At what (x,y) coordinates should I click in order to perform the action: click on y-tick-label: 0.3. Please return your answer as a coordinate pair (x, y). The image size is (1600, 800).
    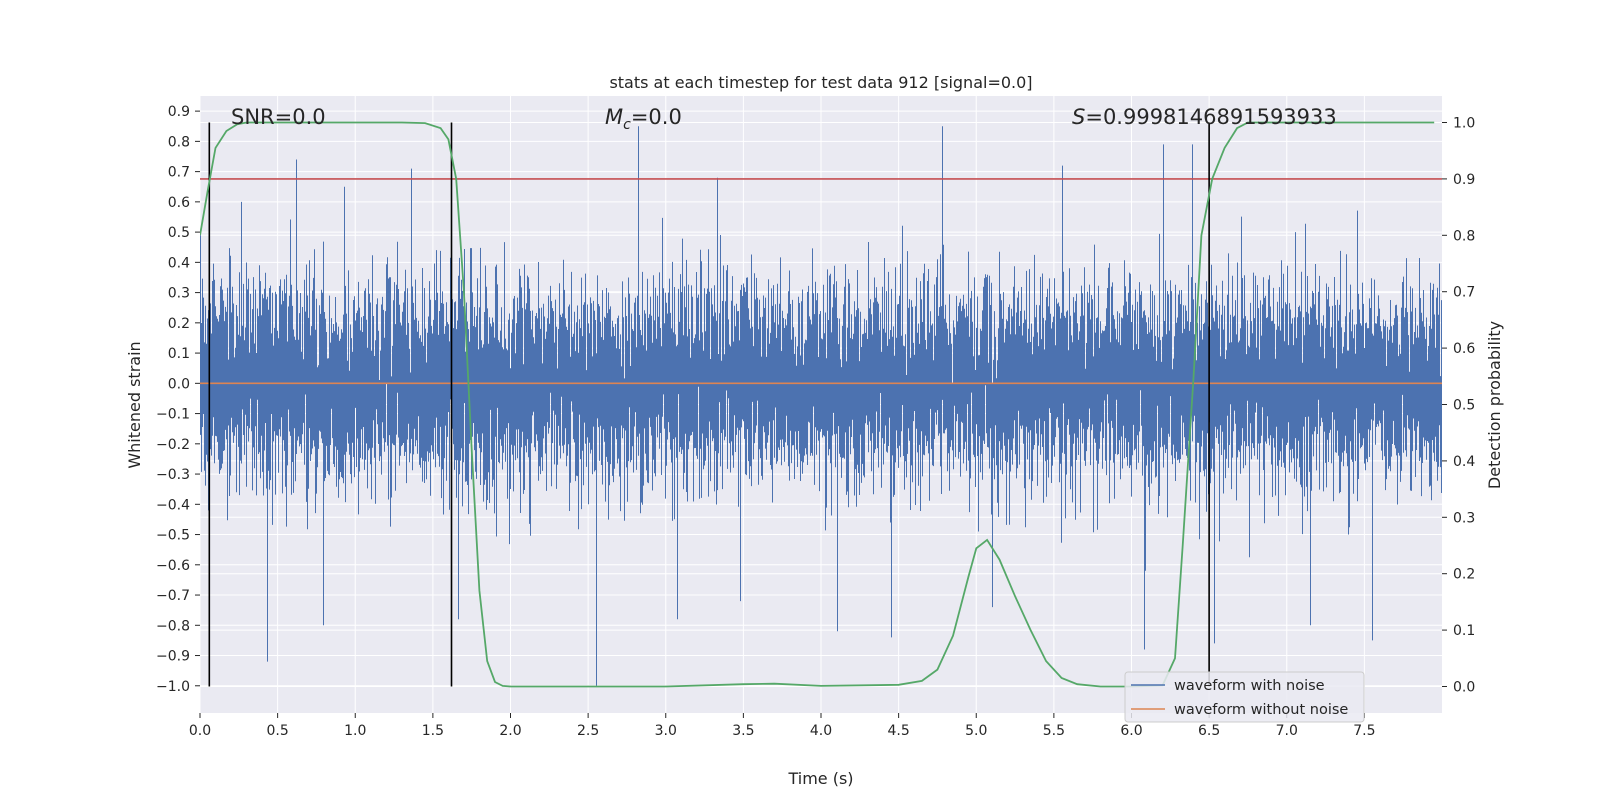
    Looking at the image, I should click on (179, 294).